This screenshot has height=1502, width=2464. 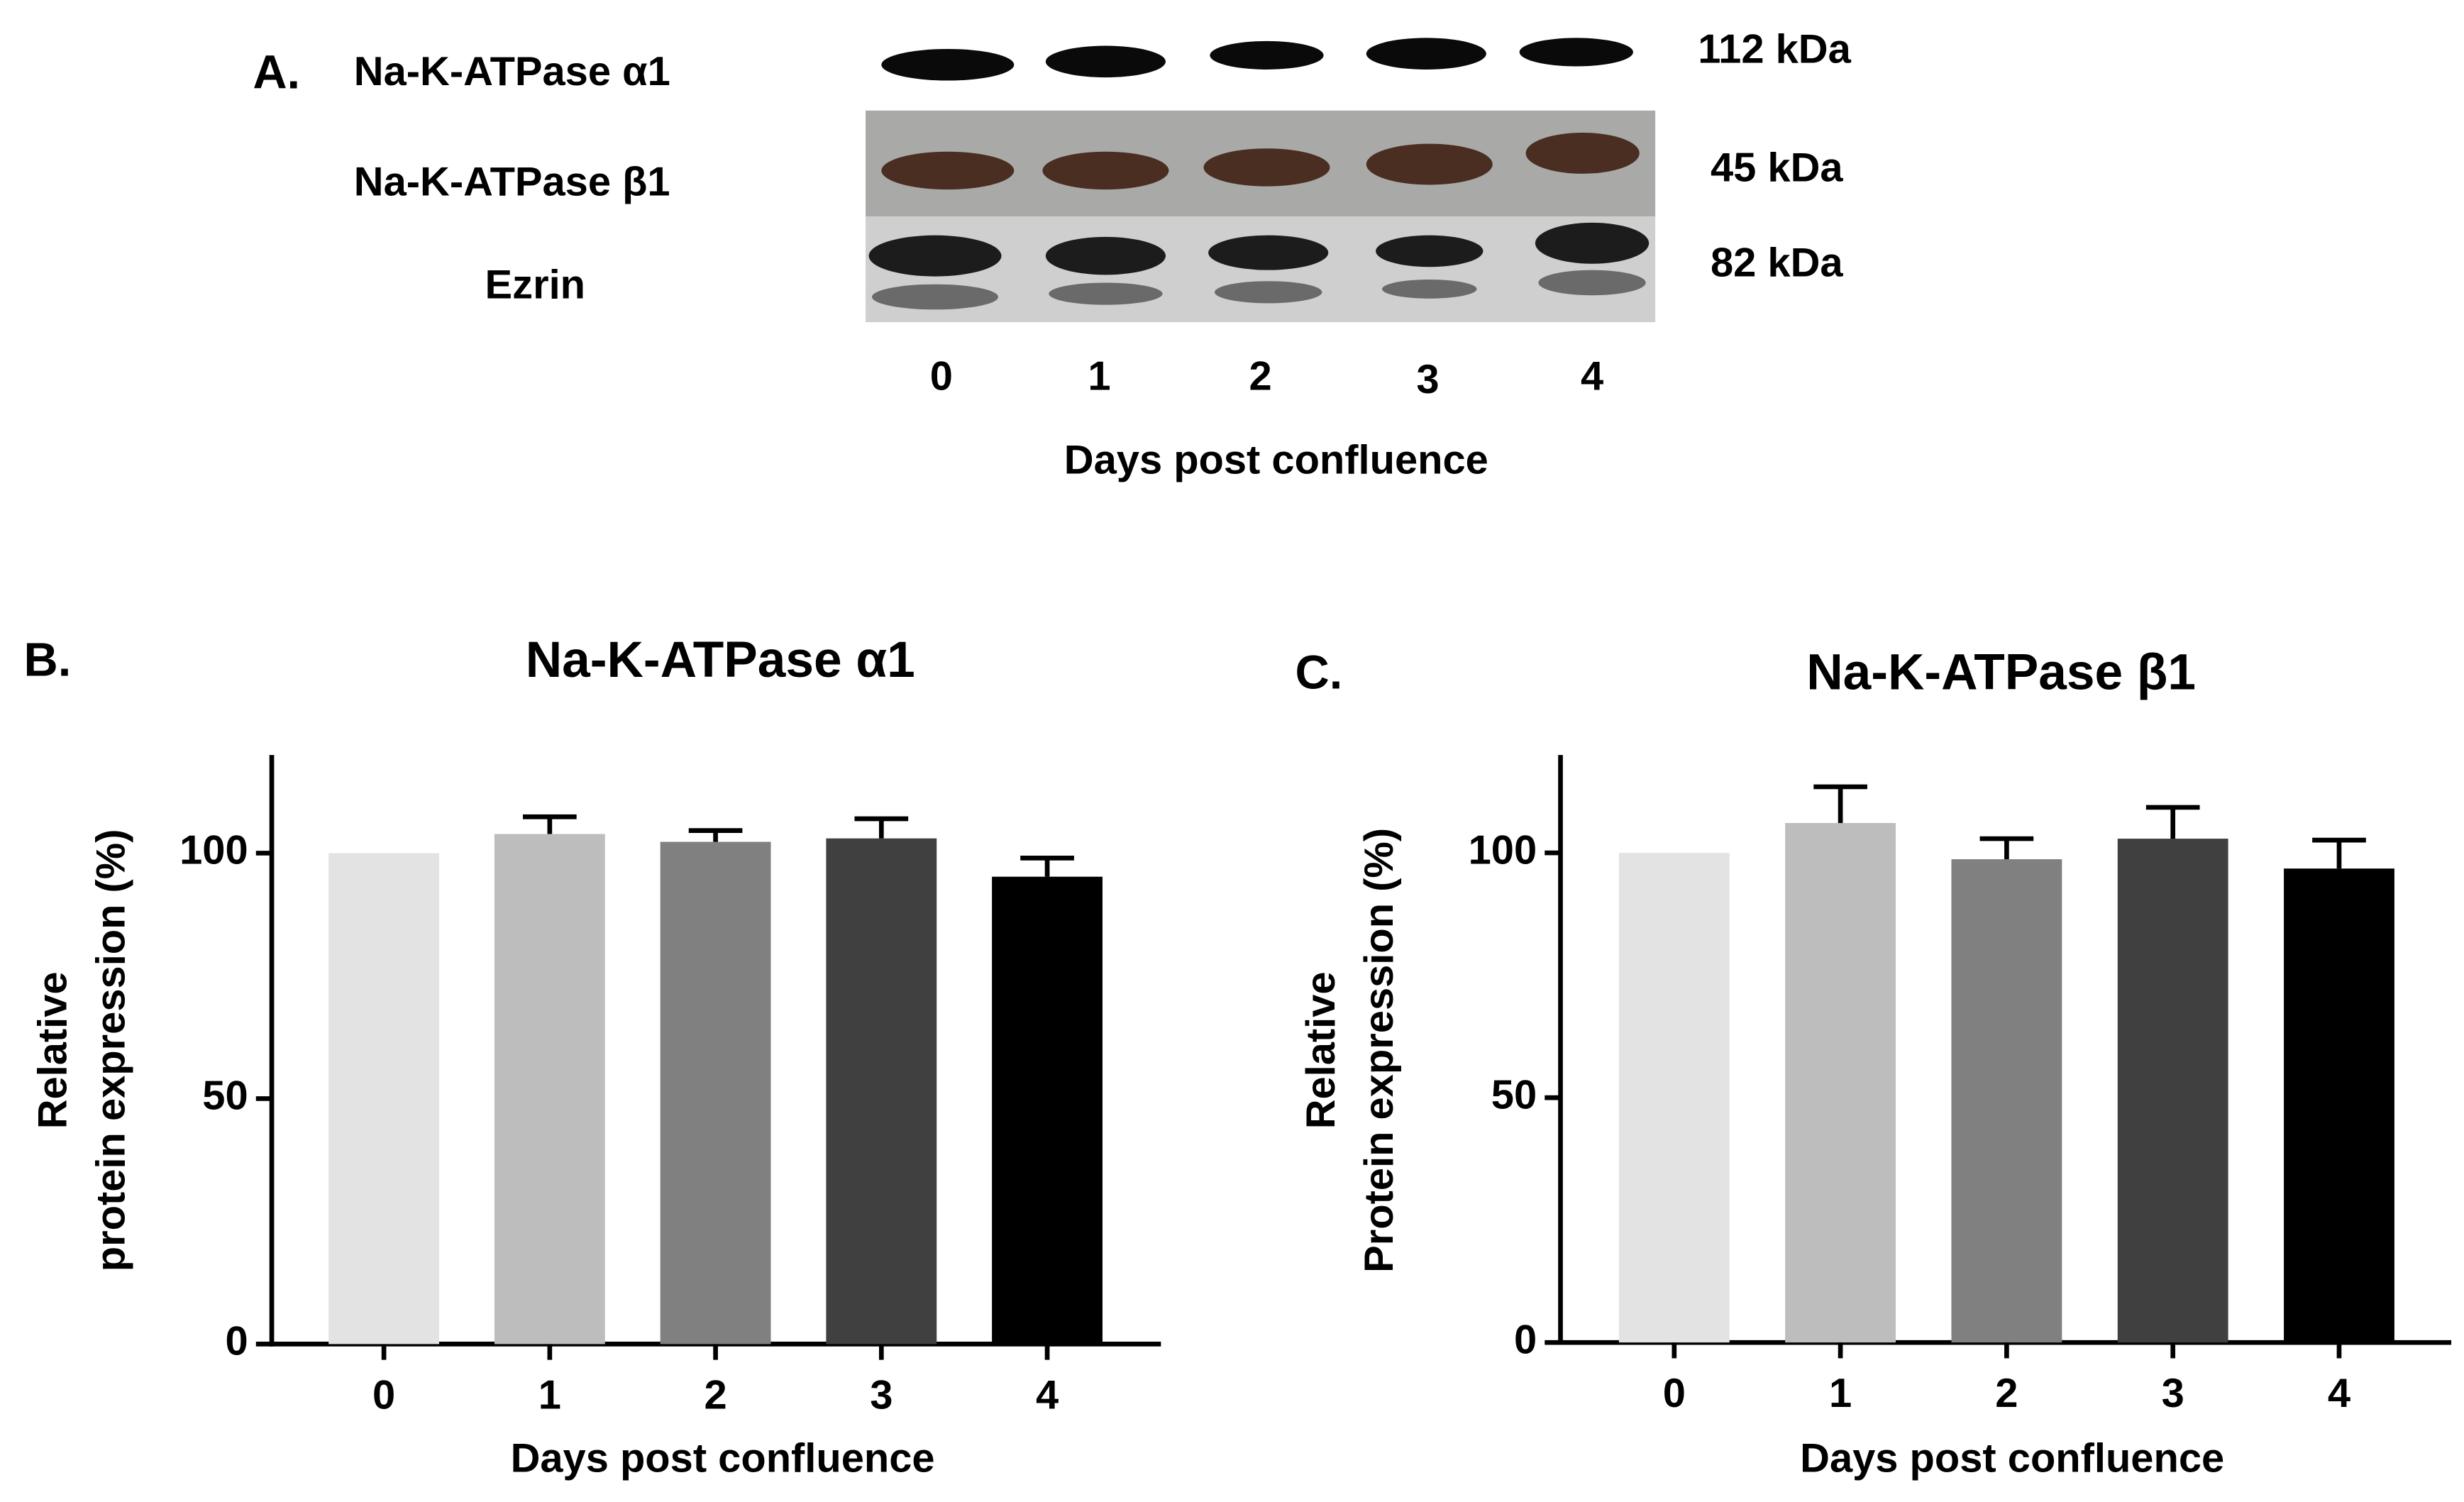 I want to click on blot-row-label: Na-K-ATPase β1, so click(x=512, y=182).